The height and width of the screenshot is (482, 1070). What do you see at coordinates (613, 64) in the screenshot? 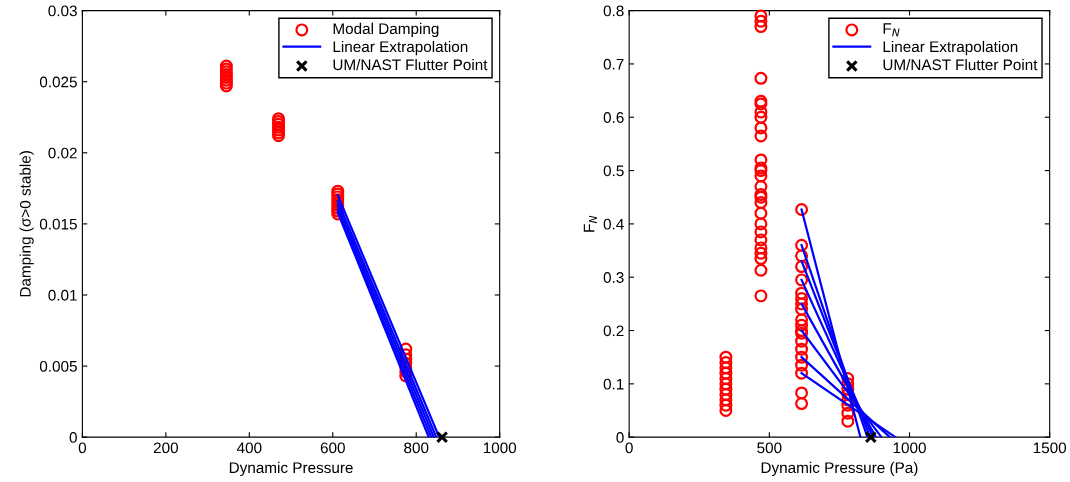
I see `y-tick-label: 0.7` at bounding box center [613, 64].